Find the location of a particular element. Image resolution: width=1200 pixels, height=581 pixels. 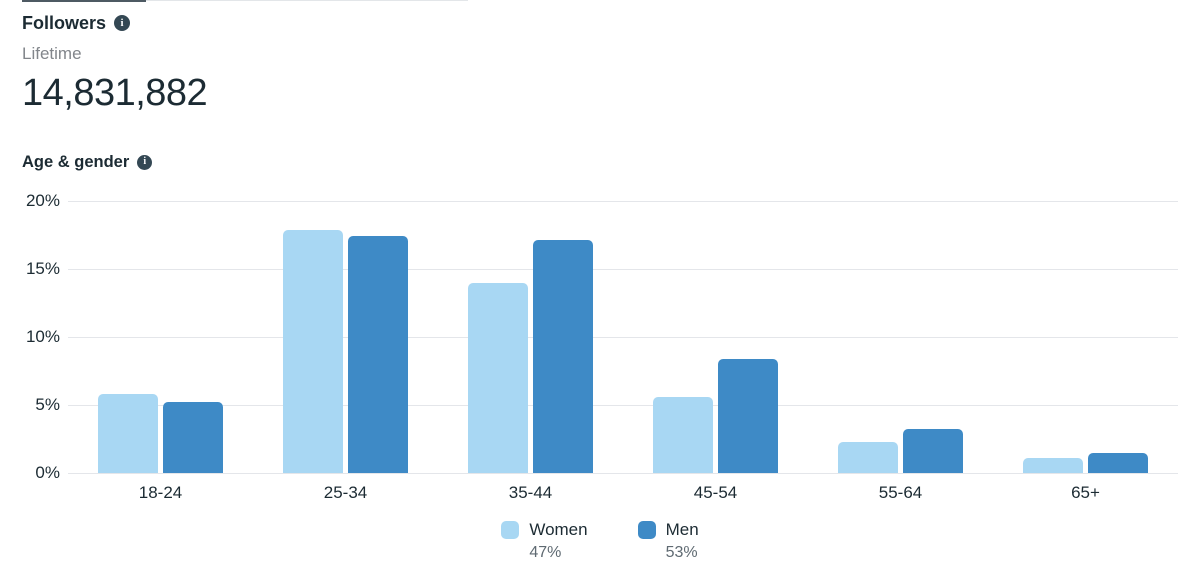

y-axis: 20% 15% 10% 5% 0% is located at coordinates (41, 336).